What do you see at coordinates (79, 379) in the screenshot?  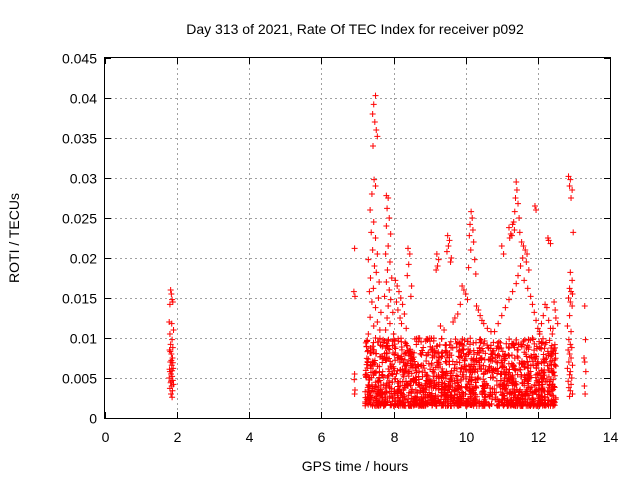 I see `y-tick-label: 0.005` at bounding box center [79, 379].